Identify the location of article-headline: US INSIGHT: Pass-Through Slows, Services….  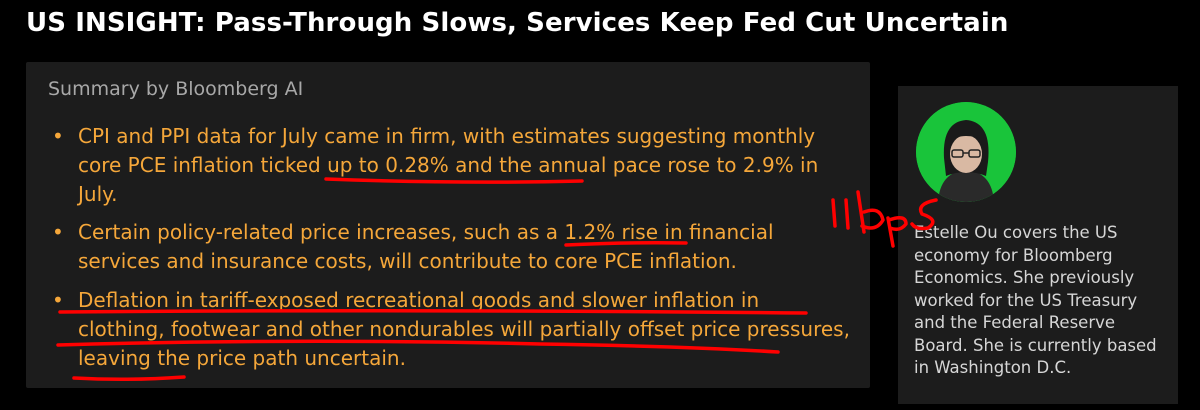
(517, 23).